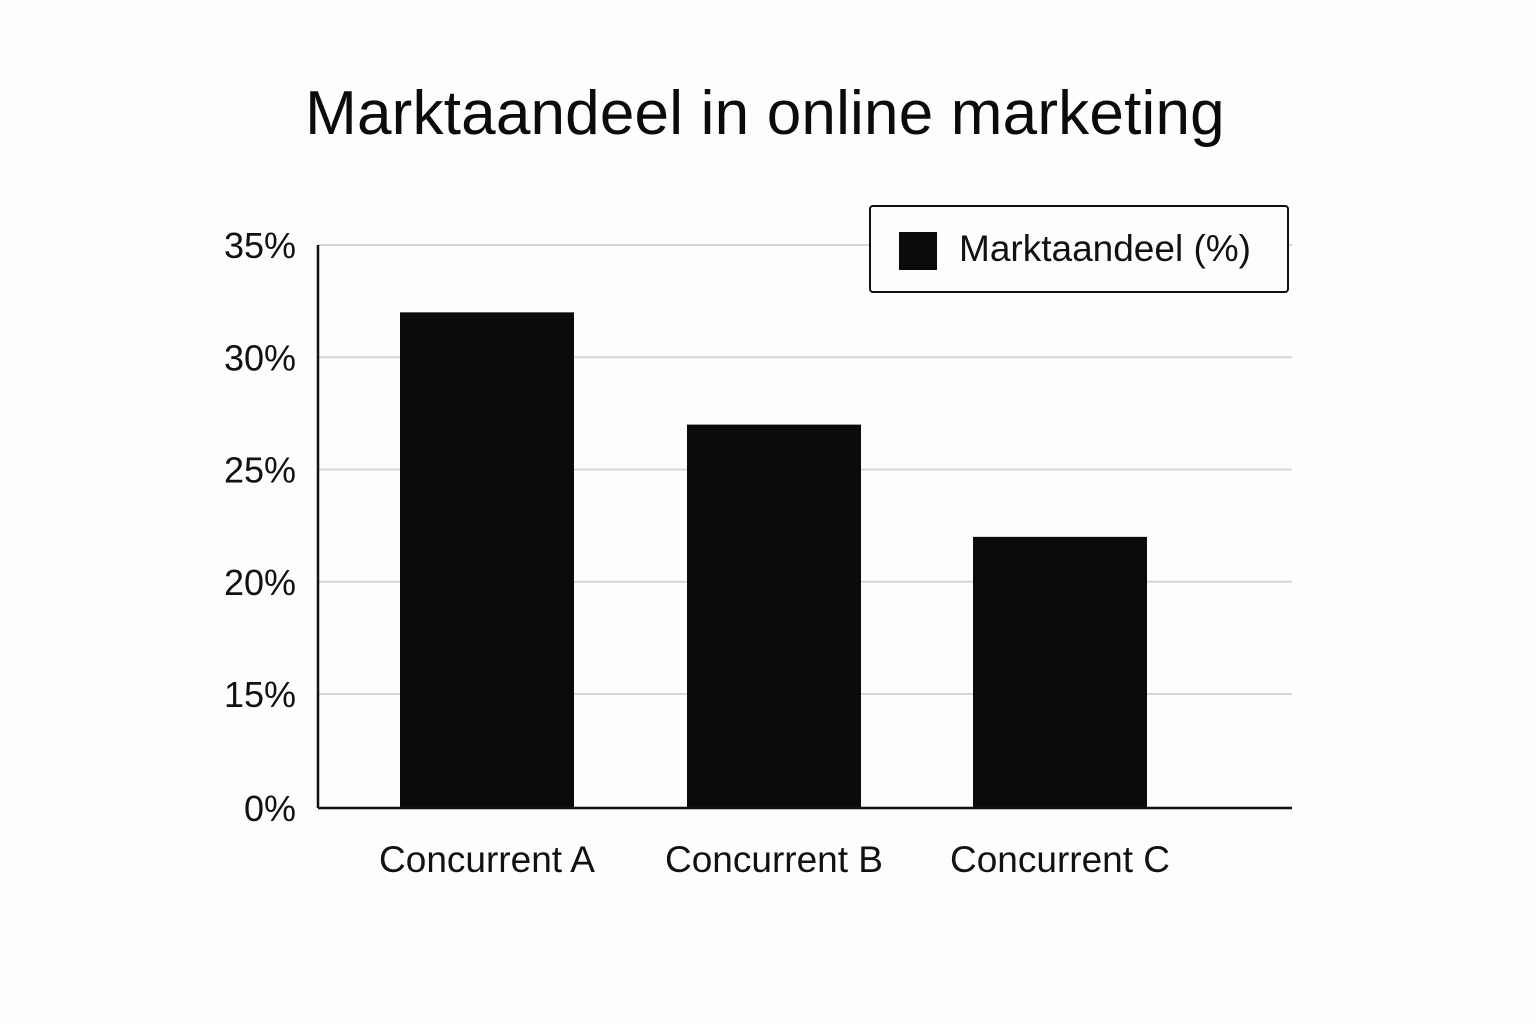 The width and height of the screenshot is (1536, 1024). I want to click on y-tick-label: 25%, so click(260, 470).